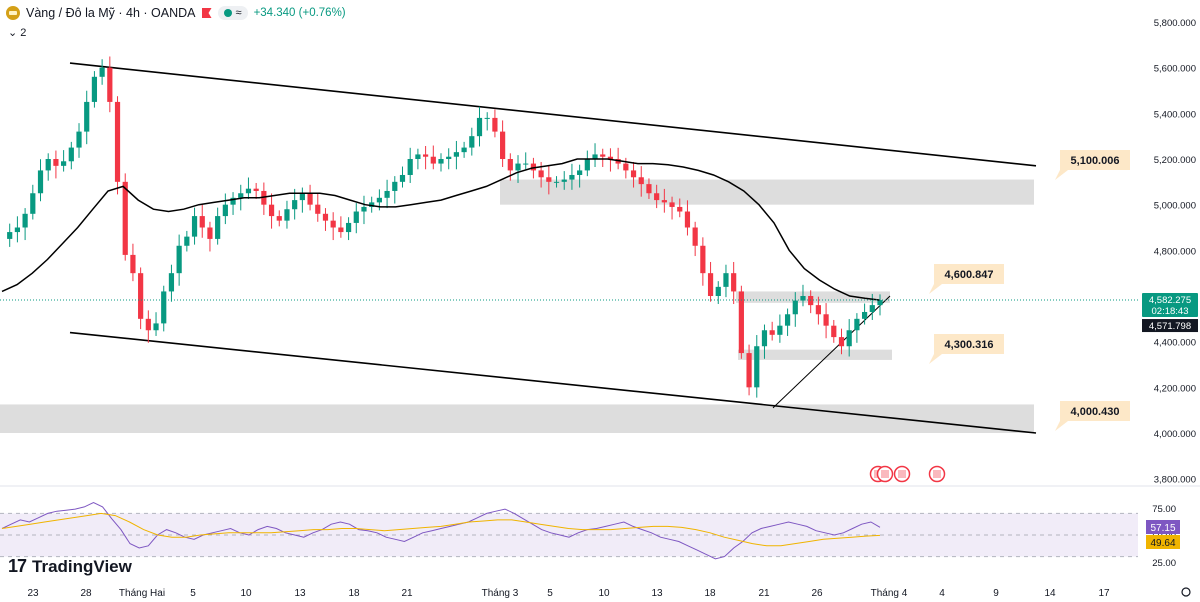 The image size is (1200, 602). What do you see at coordinates (1164, 509) in the screenshot?
I see `rsi-tick-label: 75.00` at bounding box center [1164, 509].